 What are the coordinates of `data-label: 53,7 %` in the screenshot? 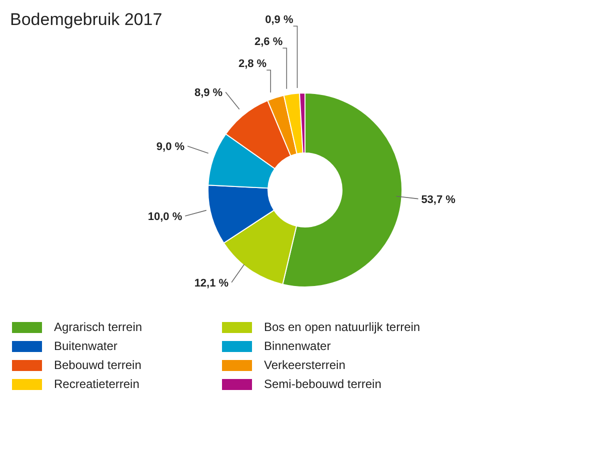 It's located at (438, 200).